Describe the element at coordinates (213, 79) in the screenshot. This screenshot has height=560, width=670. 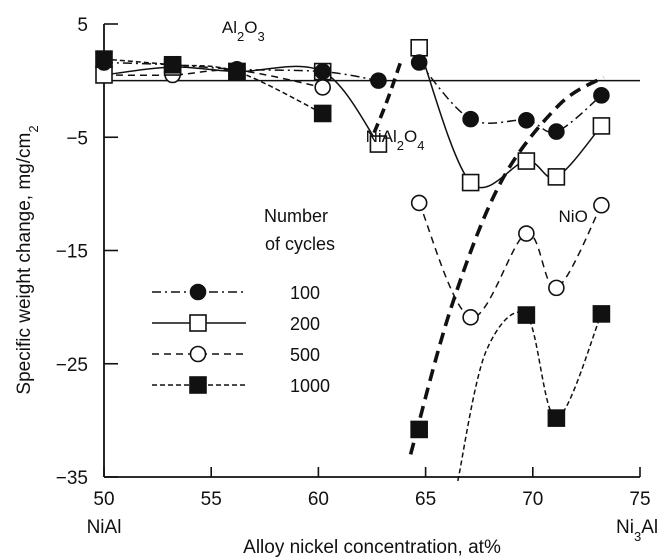
I see `series-500-left-curve` at that location.